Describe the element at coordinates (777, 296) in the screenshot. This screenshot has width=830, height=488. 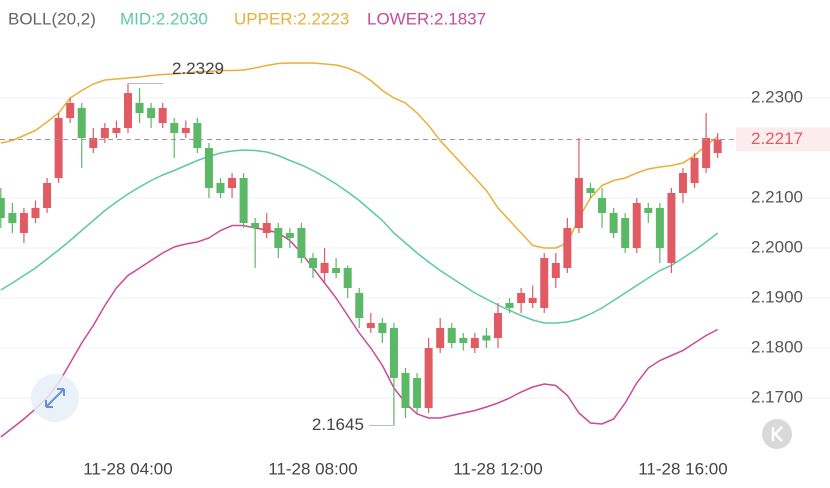
I see `y-tick-label: 2.1900` at that location.